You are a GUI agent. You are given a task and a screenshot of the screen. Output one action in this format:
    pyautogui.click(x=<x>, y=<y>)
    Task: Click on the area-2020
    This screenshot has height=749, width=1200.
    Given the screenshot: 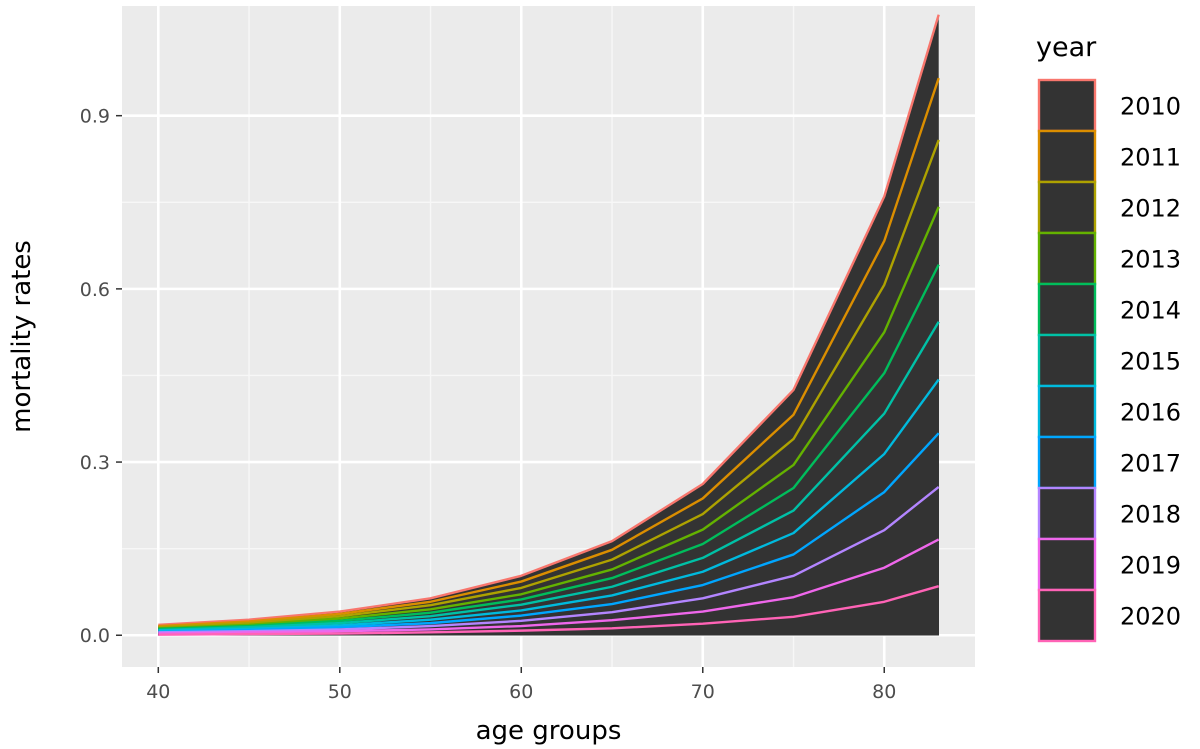 What is the action you would take?
    pyautogui.click(x=548, y=611)
    